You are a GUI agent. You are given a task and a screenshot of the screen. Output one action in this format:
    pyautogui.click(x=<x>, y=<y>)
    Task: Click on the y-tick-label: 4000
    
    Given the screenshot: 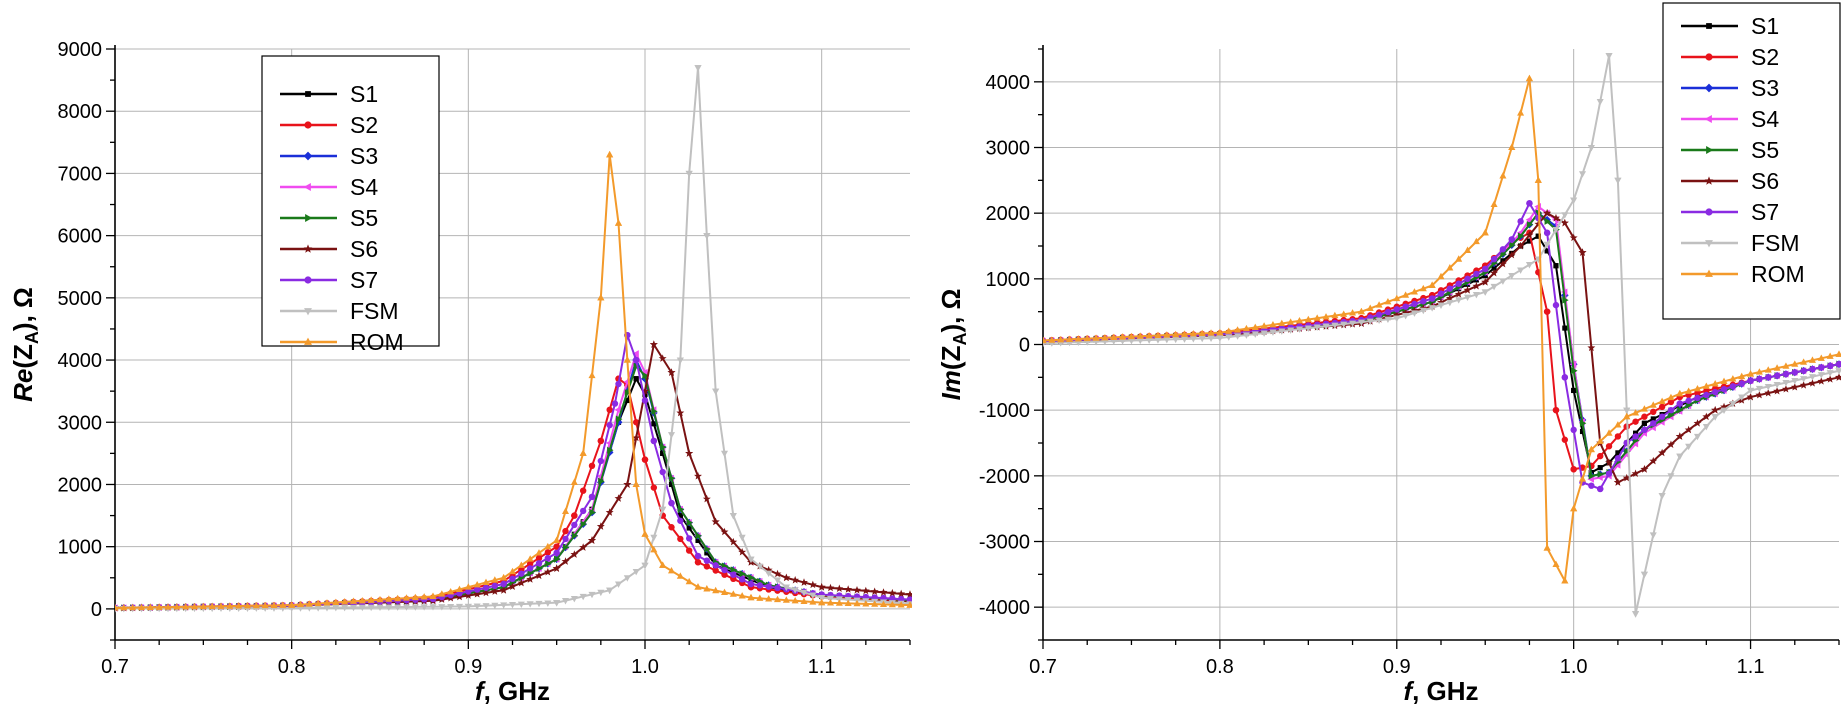 What is the action you would take?
    pyautogui.click(x=80, y=361)
    